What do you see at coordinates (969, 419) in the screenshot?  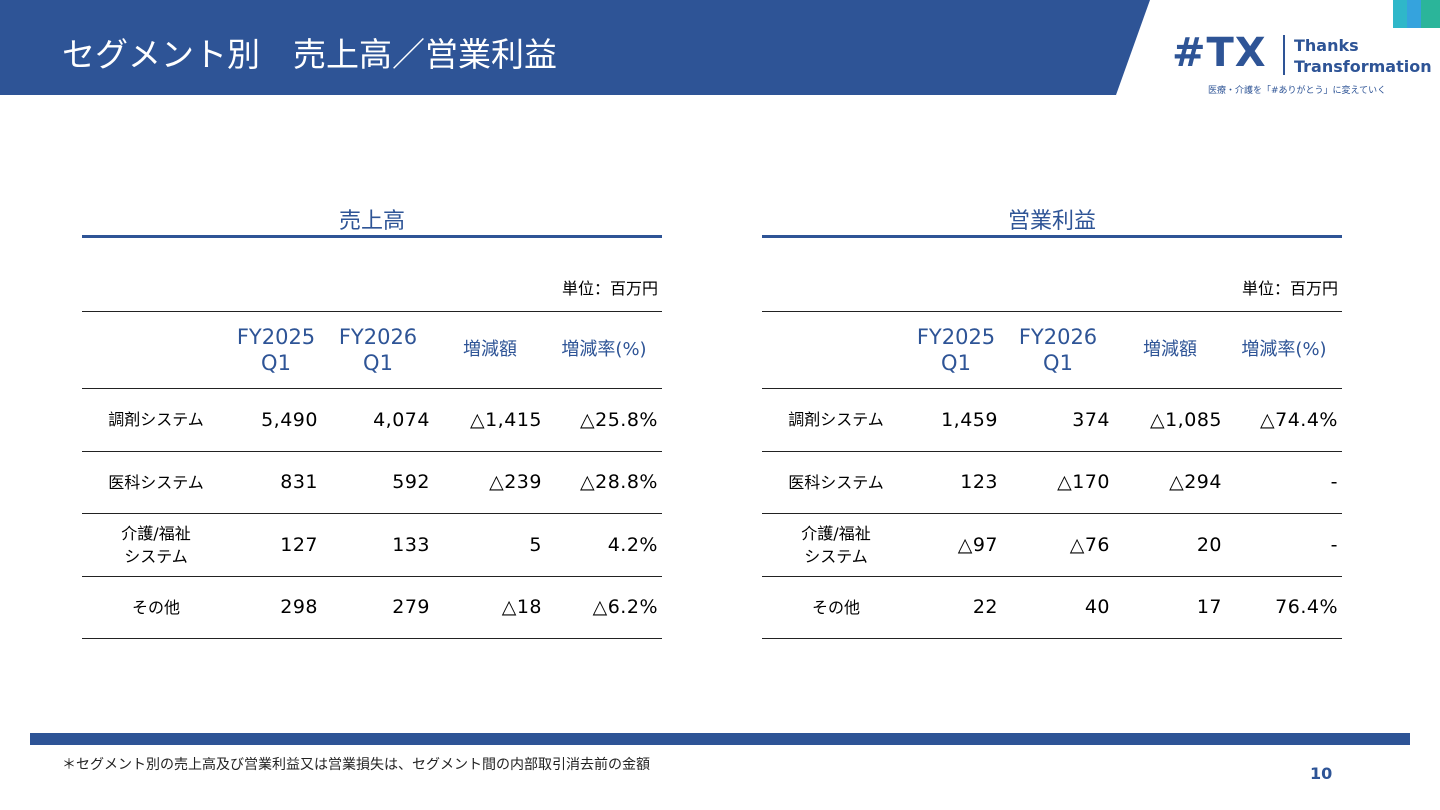 I see `value-cell: 1,459` at bounding box center [969, 419].